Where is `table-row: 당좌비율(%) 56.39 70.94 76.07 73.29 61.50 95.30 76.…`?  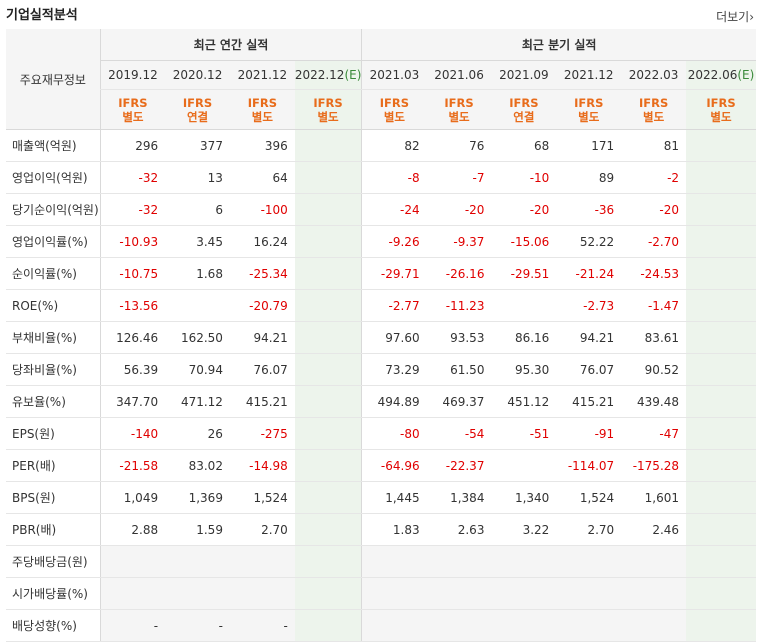 table-row: 당좌비율(%) 56.39 70.94 76.07 73.29 61.50 95.30 76.… is located at coordinates (381, 369).